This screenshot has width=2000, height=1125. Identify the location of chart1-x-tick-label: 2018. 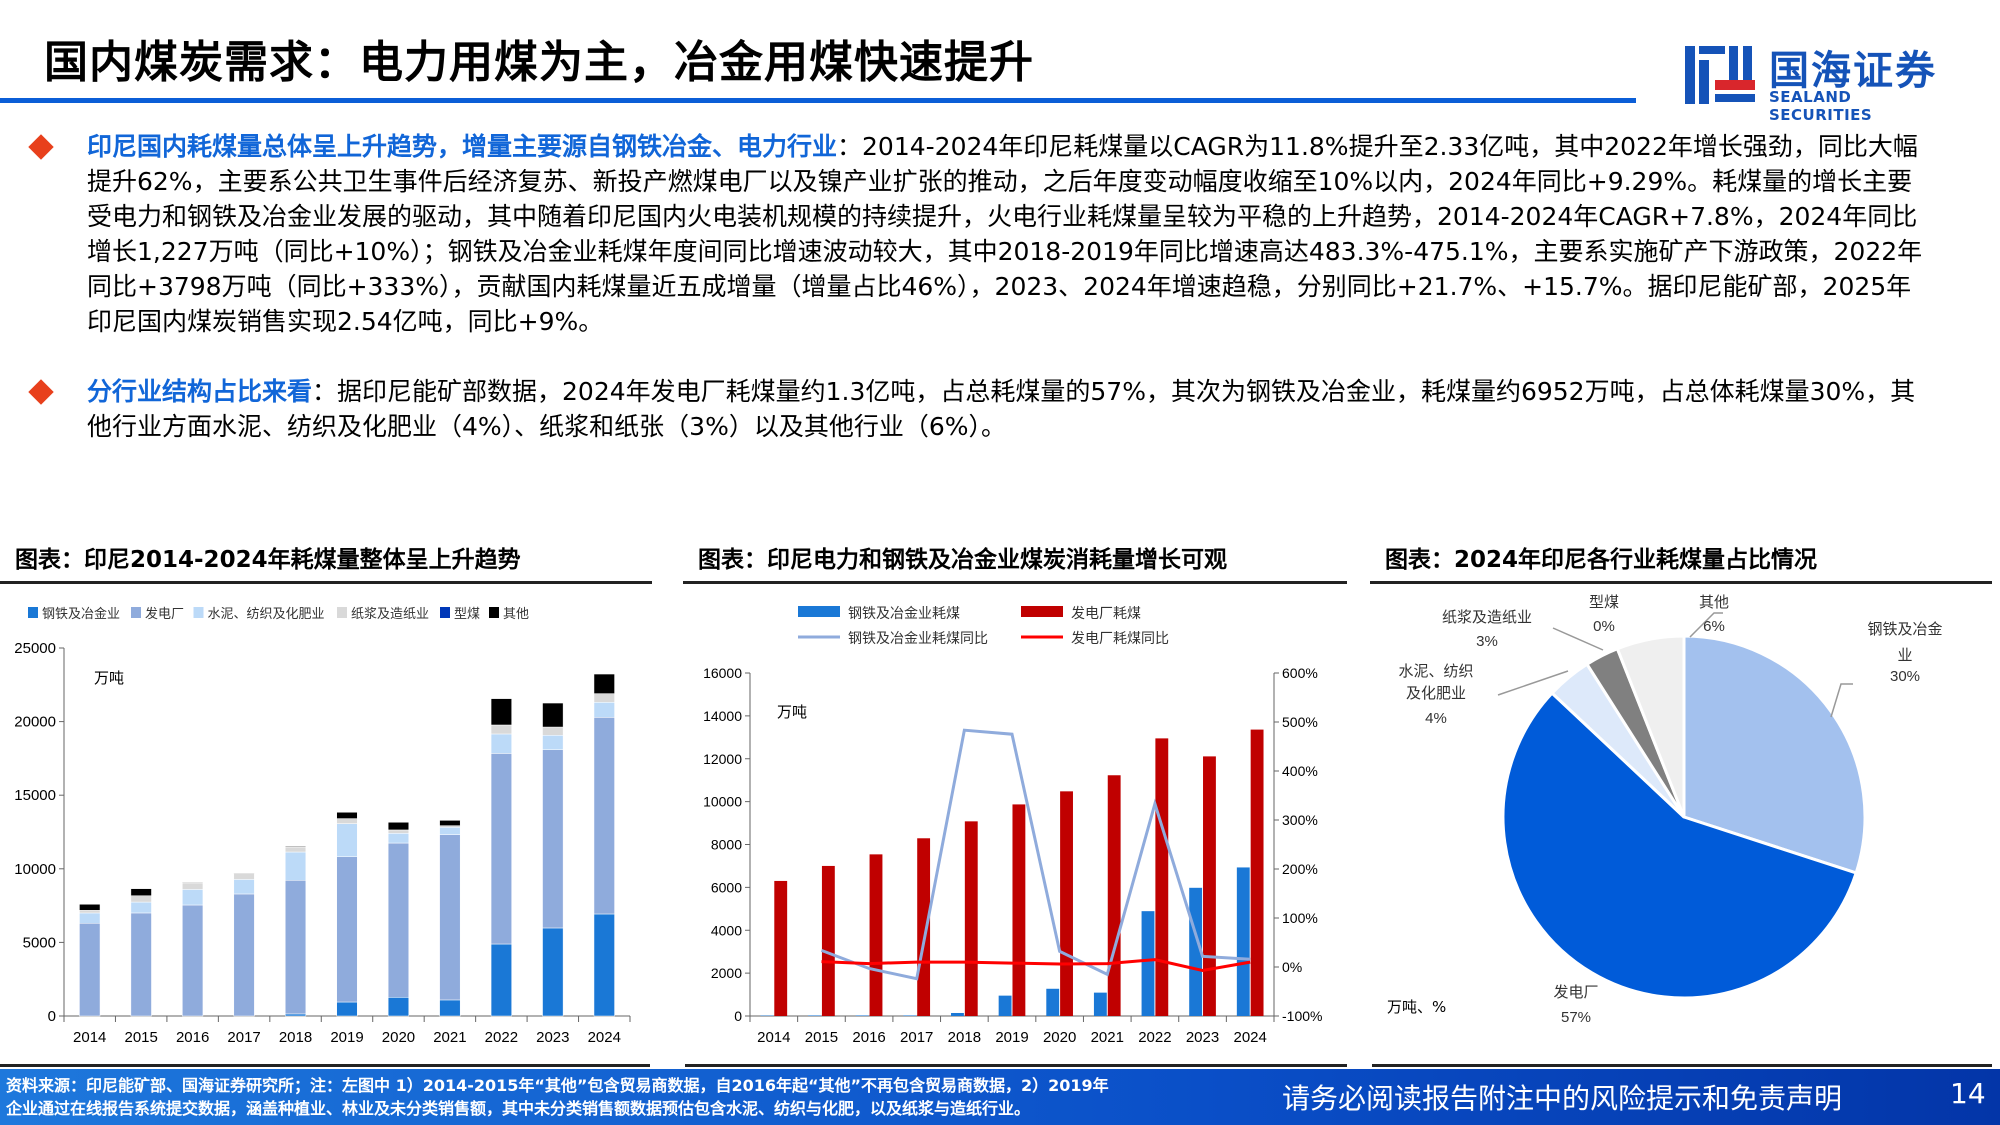
(295, 1037).